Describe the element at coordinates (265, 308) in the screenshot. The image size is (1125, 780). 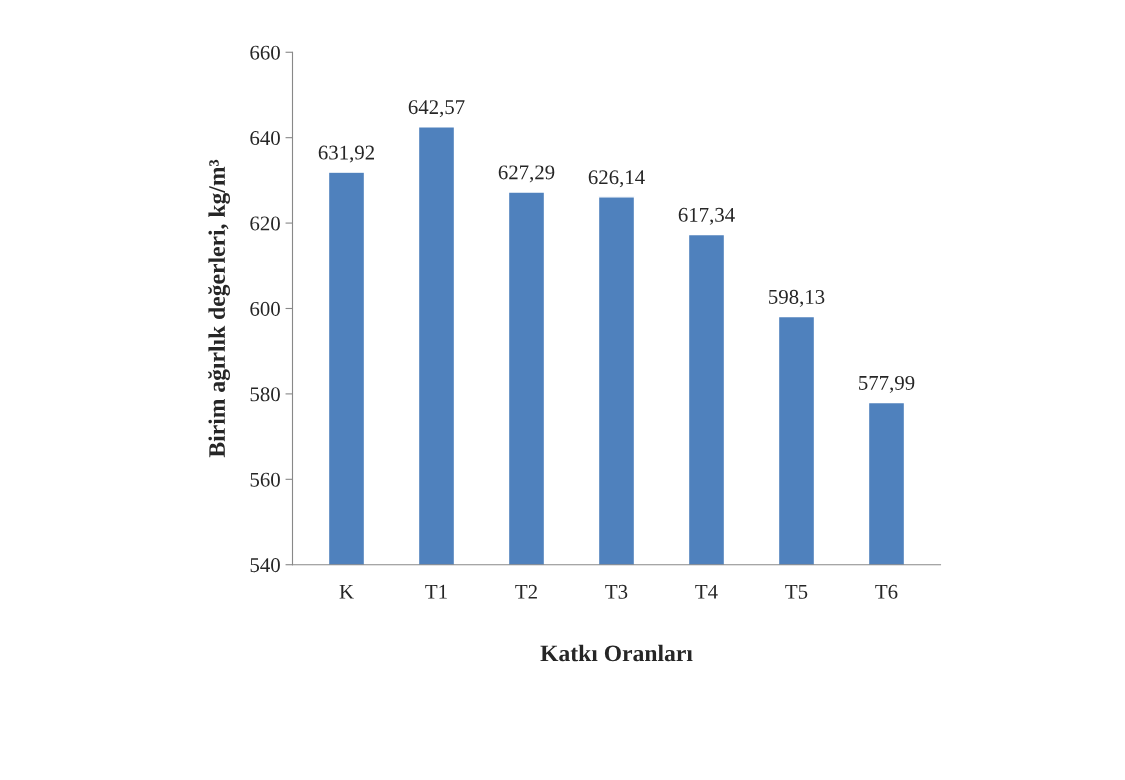
I see `y-tick-label: 600` at that location.